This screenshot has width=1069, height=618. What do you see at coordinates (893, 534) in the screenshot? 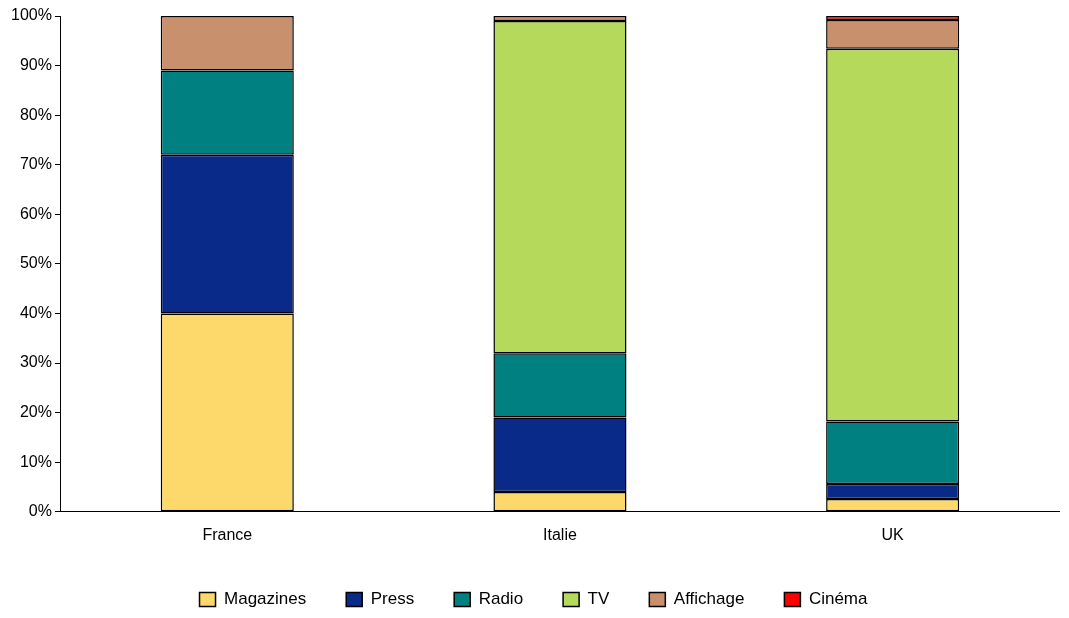
I see `x-tick-label: UK` at bounding box center [893, 534].